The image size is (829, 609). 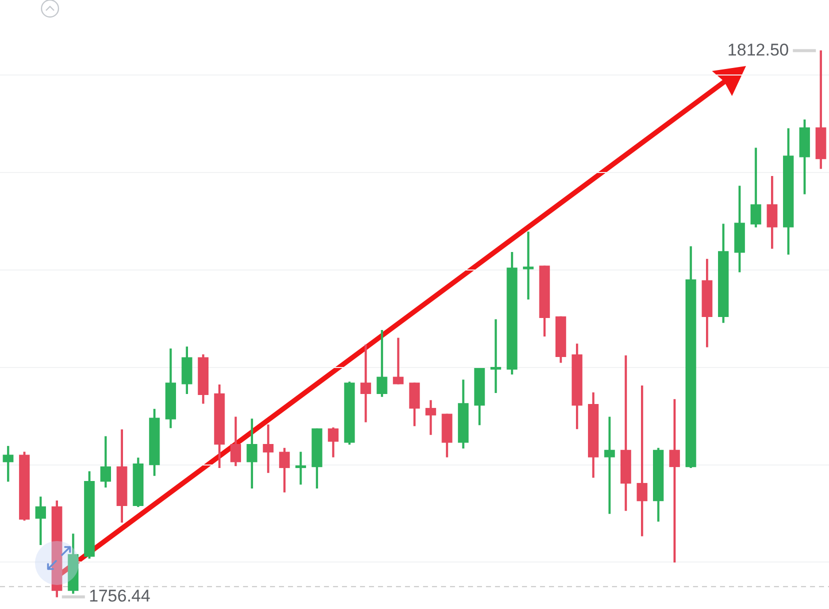 What do you see at coordinates (119, 596) in the screenshot?
I see `annotation: 1756.44` at bounding box center [119, 596].